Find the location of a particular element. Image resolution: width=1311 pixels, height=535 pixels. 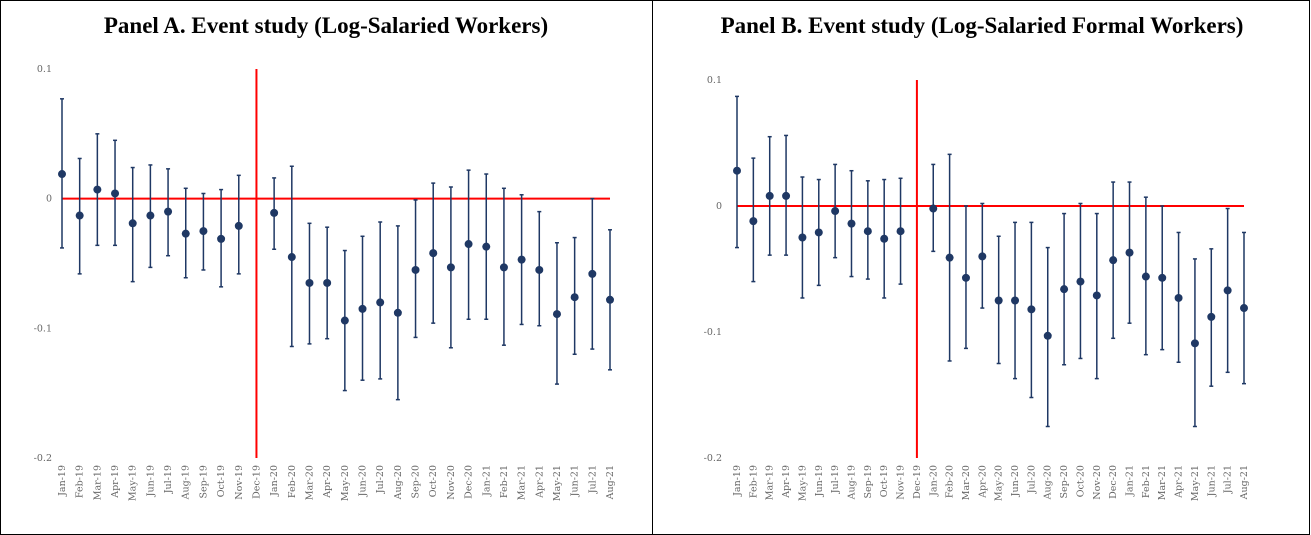

x-tick-label: Aug-19 is located at coordinates (186, 482).